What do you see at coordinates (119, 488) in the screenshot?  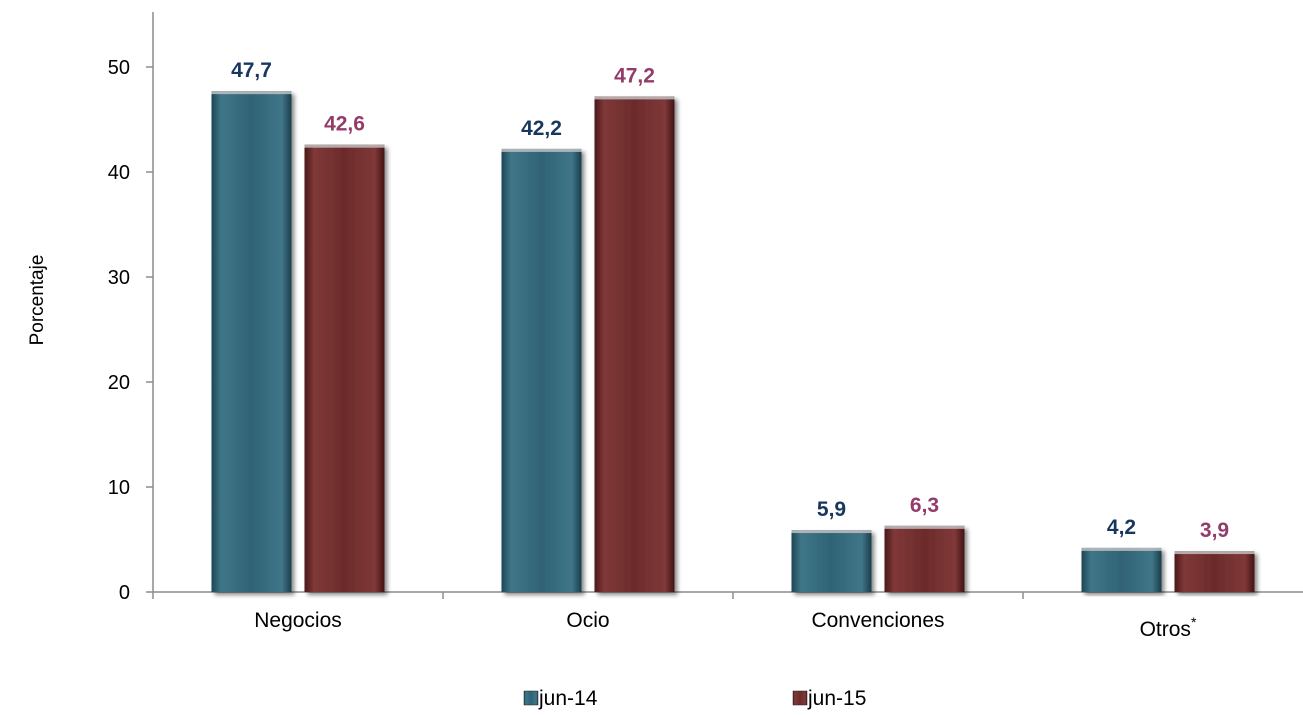 I see `y-tick-label: 10` at bounding box center [119, 488].